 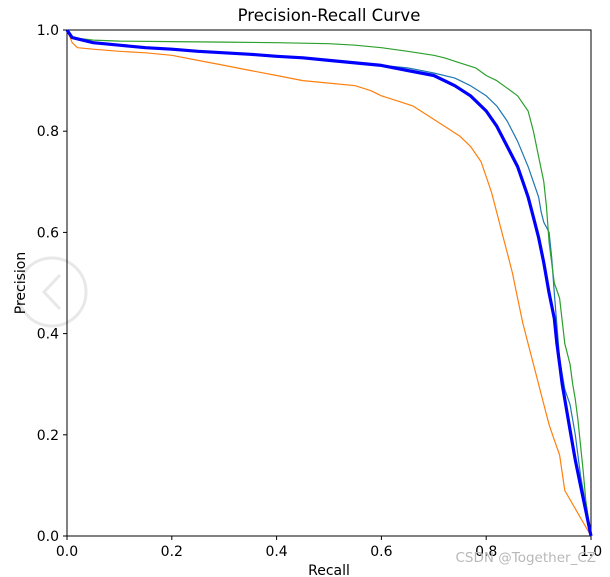 What do you see at coordinates (48, 436) in the screenshot?
I see `y-tick-label: 0.2` at bounding box center [48, 436].